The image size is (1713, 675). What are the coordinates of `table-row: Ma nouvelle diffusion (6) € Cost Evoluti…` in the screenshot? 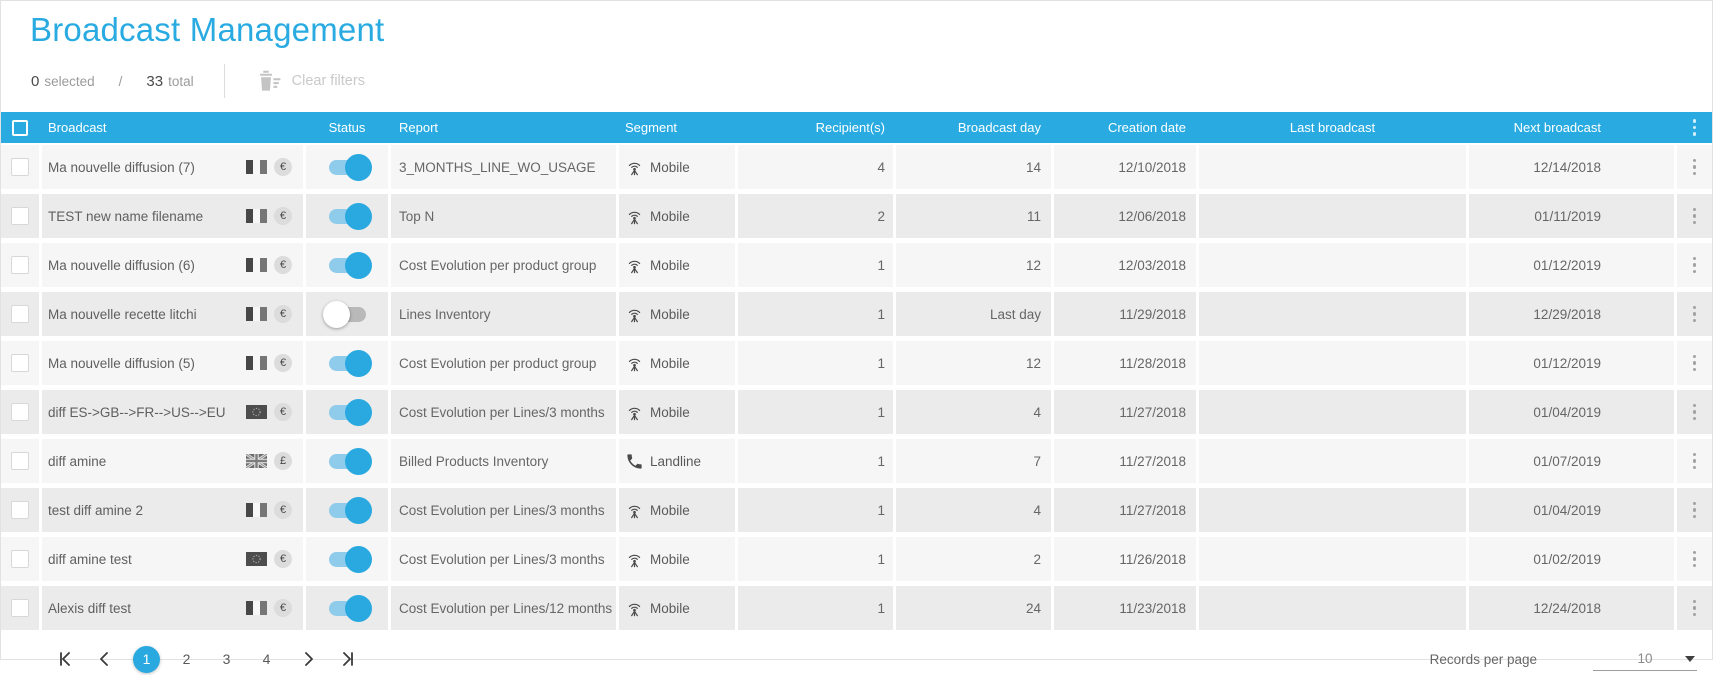 It's located at (856, 265).